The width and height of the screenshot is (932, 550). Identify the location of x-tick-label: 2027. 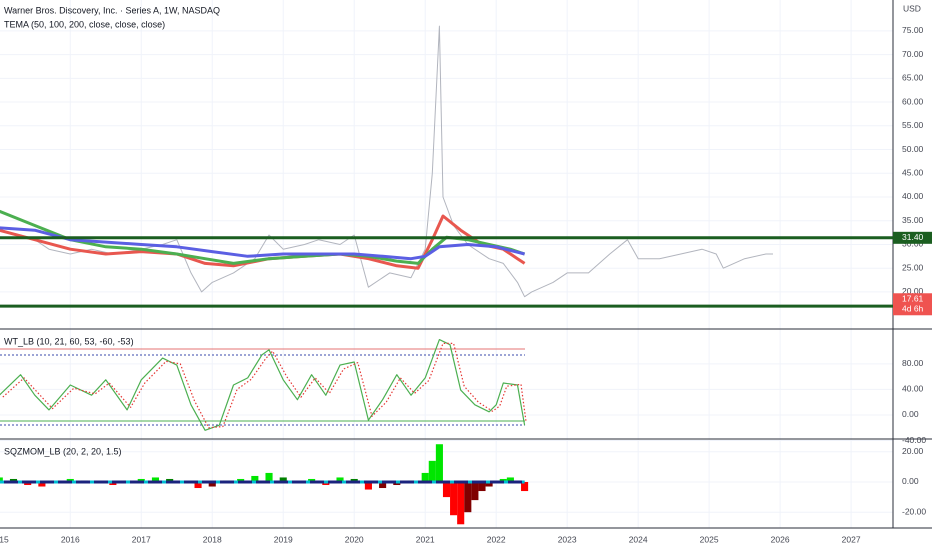
(851, 539).